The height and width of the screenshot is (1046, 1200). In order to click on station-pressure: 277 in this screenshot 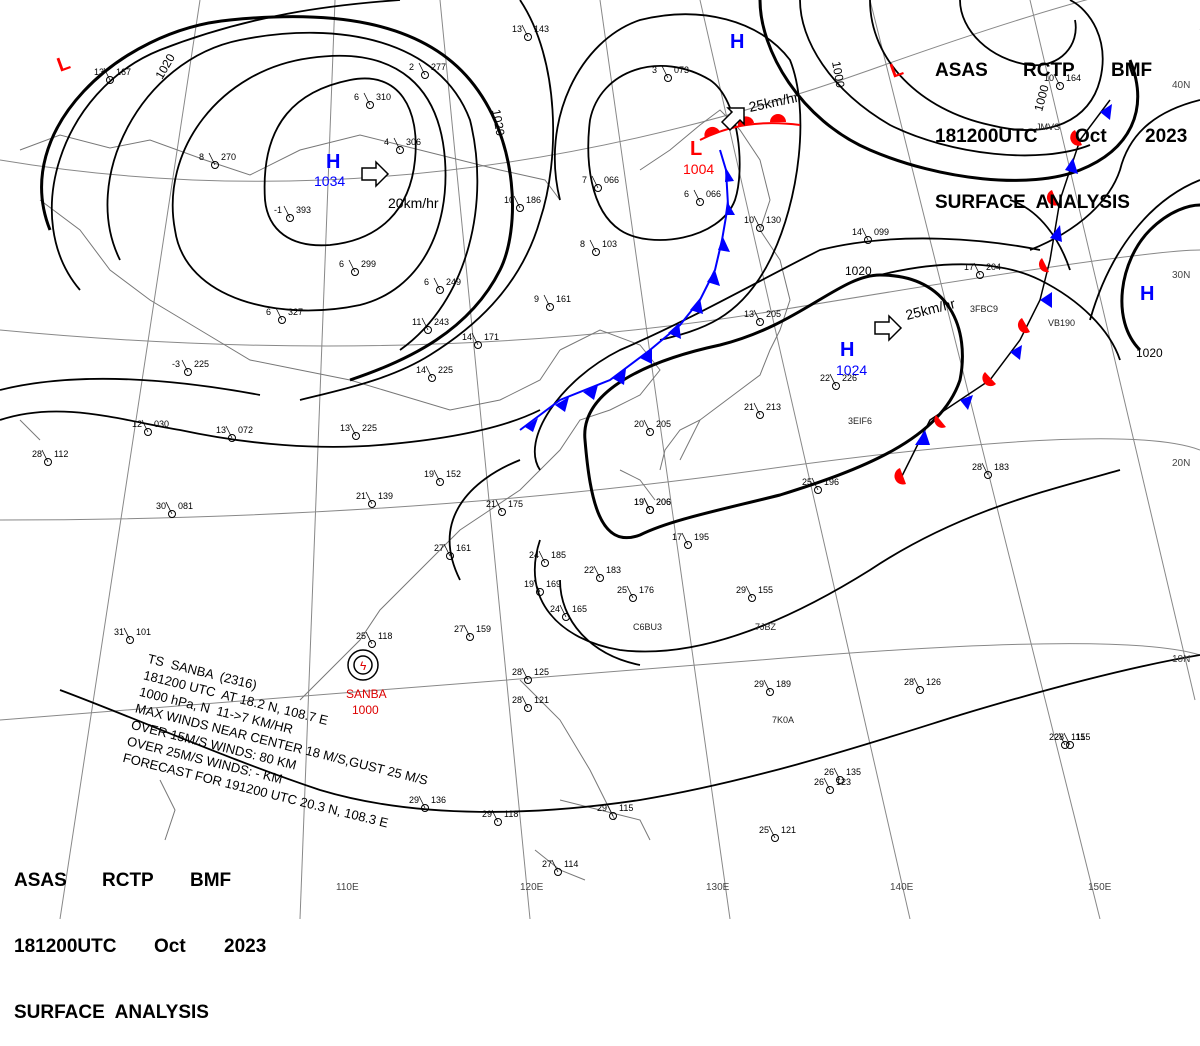, I will do `click(438, 67)`.